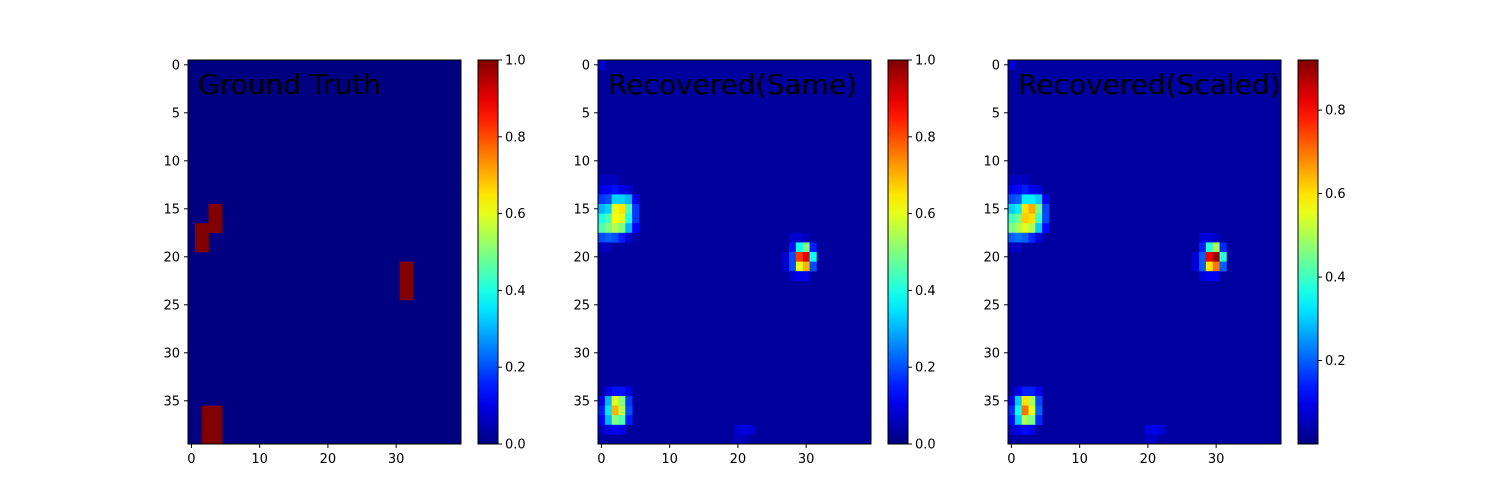 The height and width of the screenshot is (500, 1500). What do you see at coordinates (581, 353) in the screenshot?
I see `y-tick-label: 30` at bounding box center [581, 353].